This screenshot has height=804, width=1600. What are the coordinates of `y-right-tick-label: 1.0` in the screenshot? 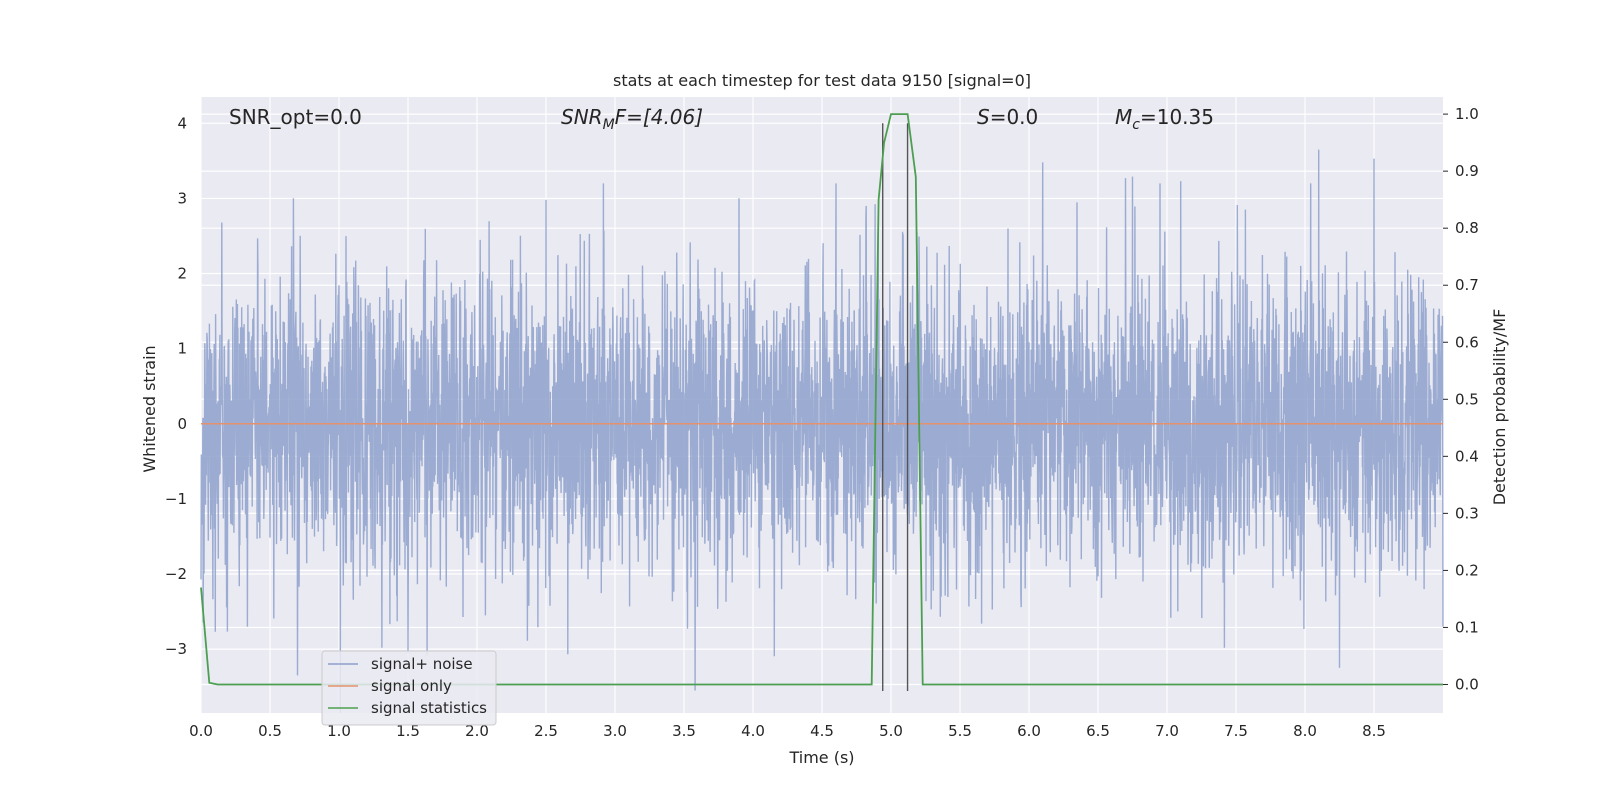 It's located at (1467, 114).